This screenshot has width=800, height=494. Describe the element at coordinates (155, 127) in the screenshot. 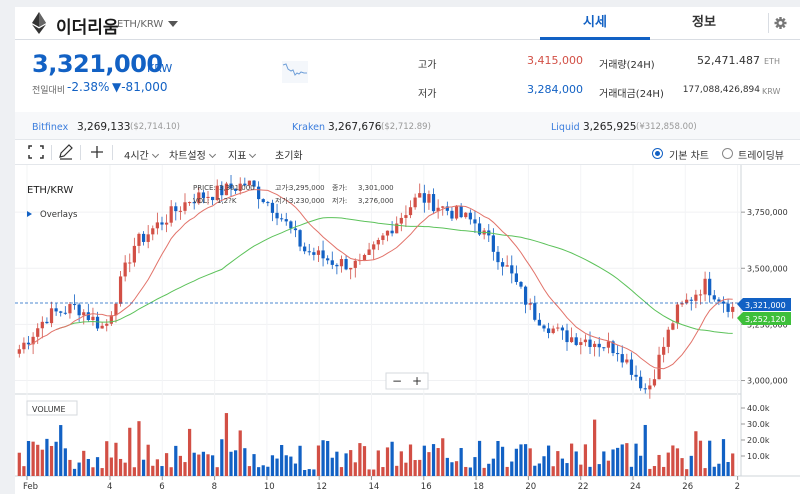

I see `exchange-price-foreign: ($2,714.10)` at that location.